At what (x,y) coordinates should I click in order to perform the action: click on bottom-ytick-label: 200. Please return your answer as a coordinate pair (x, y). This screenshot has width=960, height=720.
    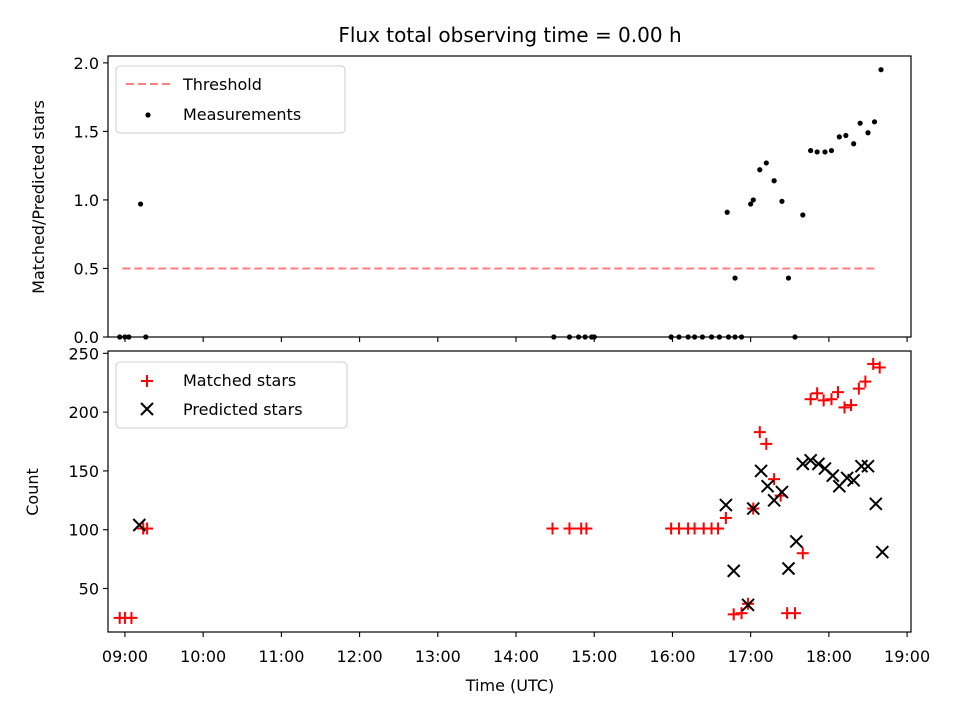
    Looking at the image, I should click on (83, 412).